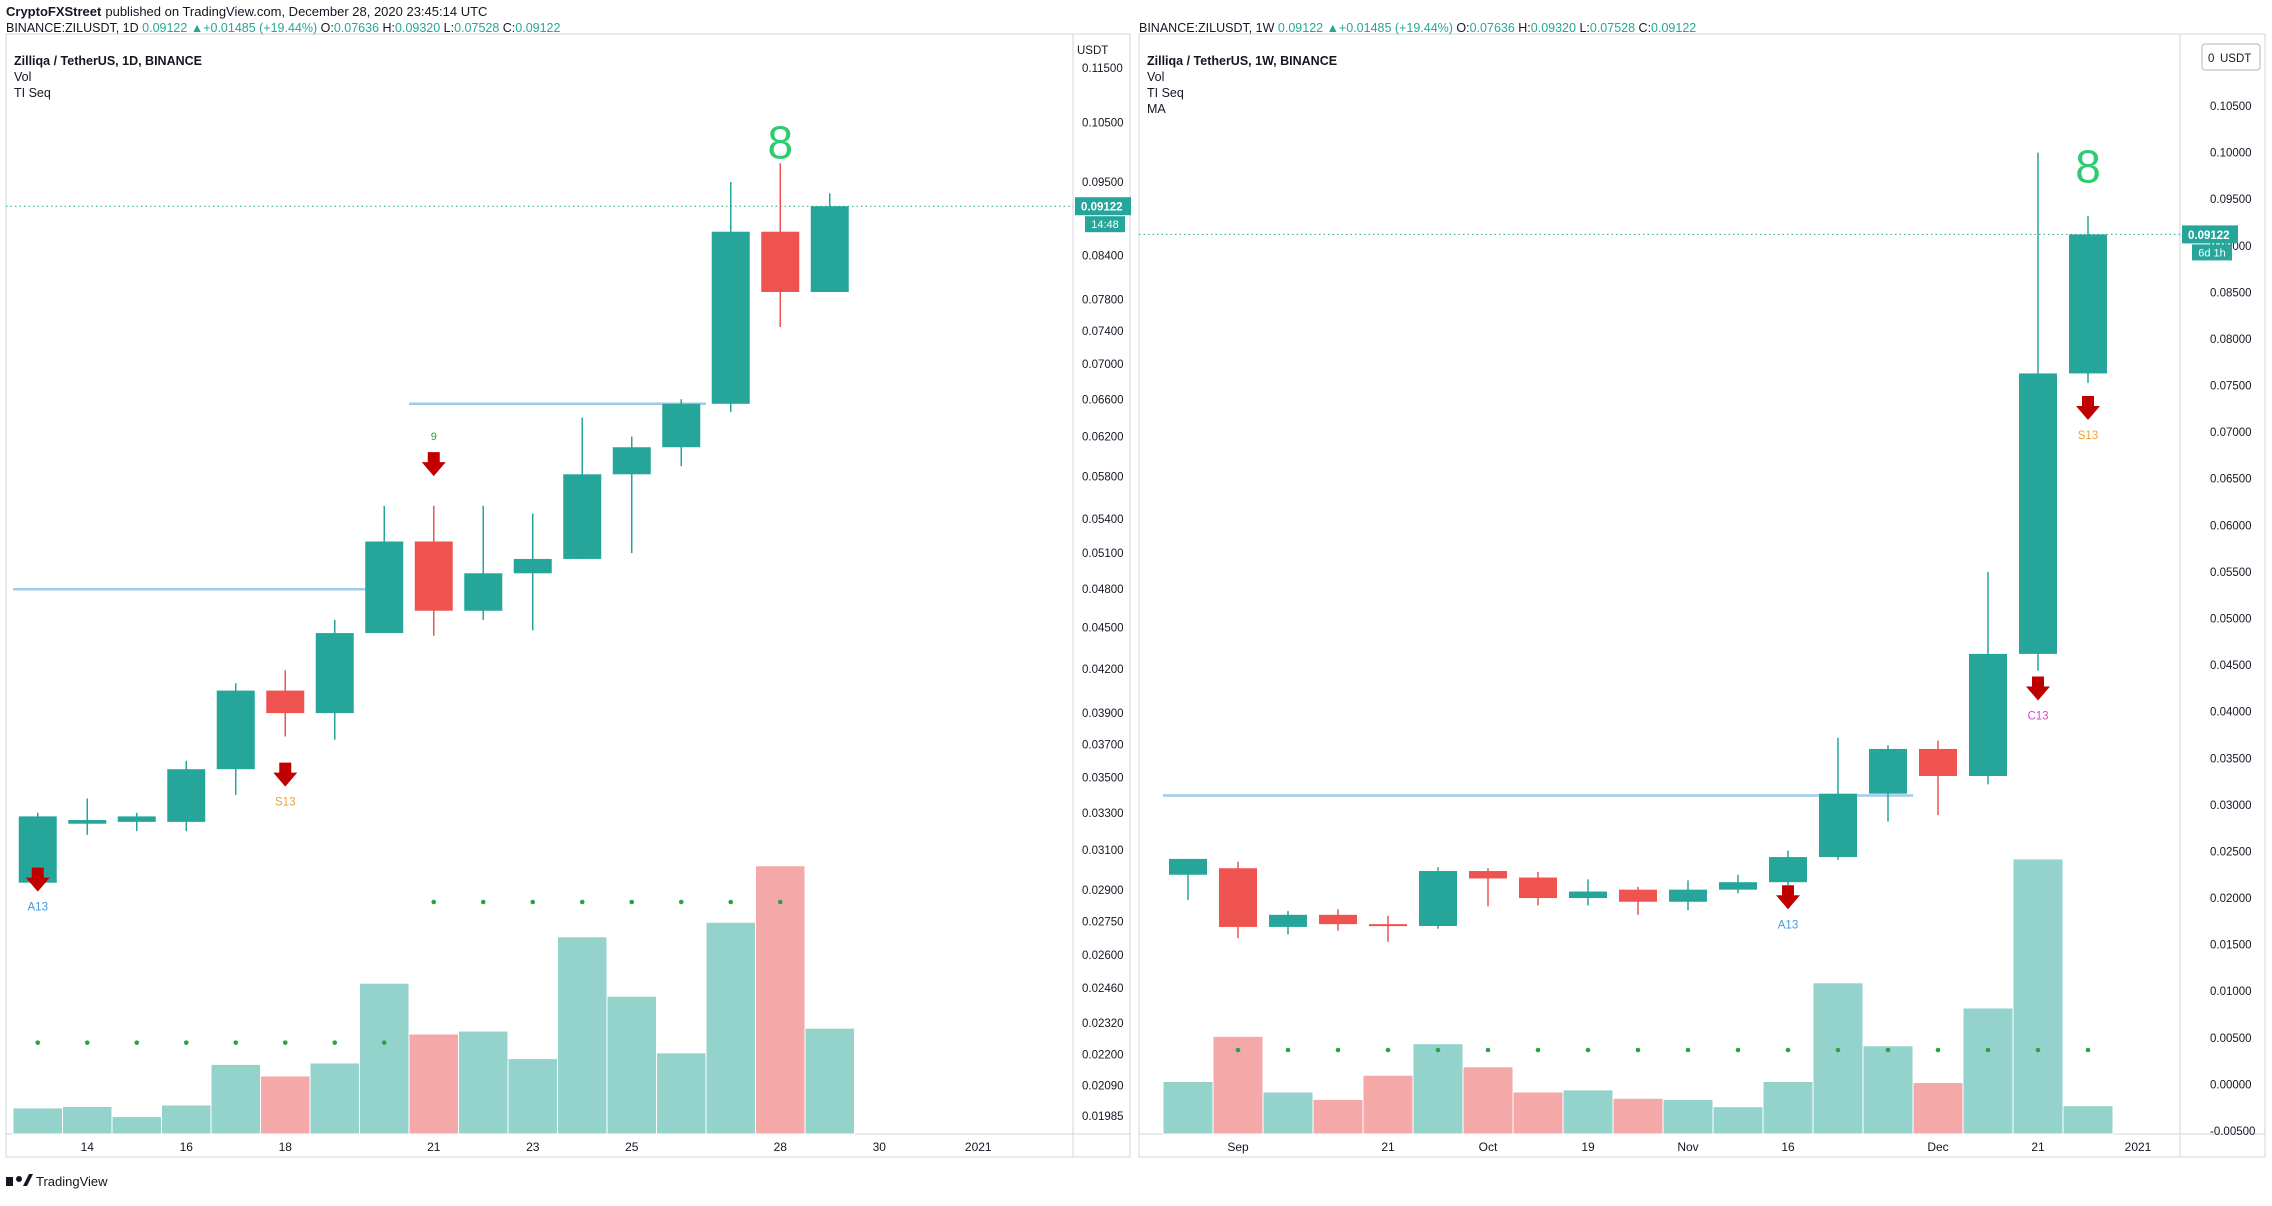  What do you see at coordinates (1103, 256) in the screenshot?
I see `y-tick-label: 0.08400` at bounding box center [1103, 256].